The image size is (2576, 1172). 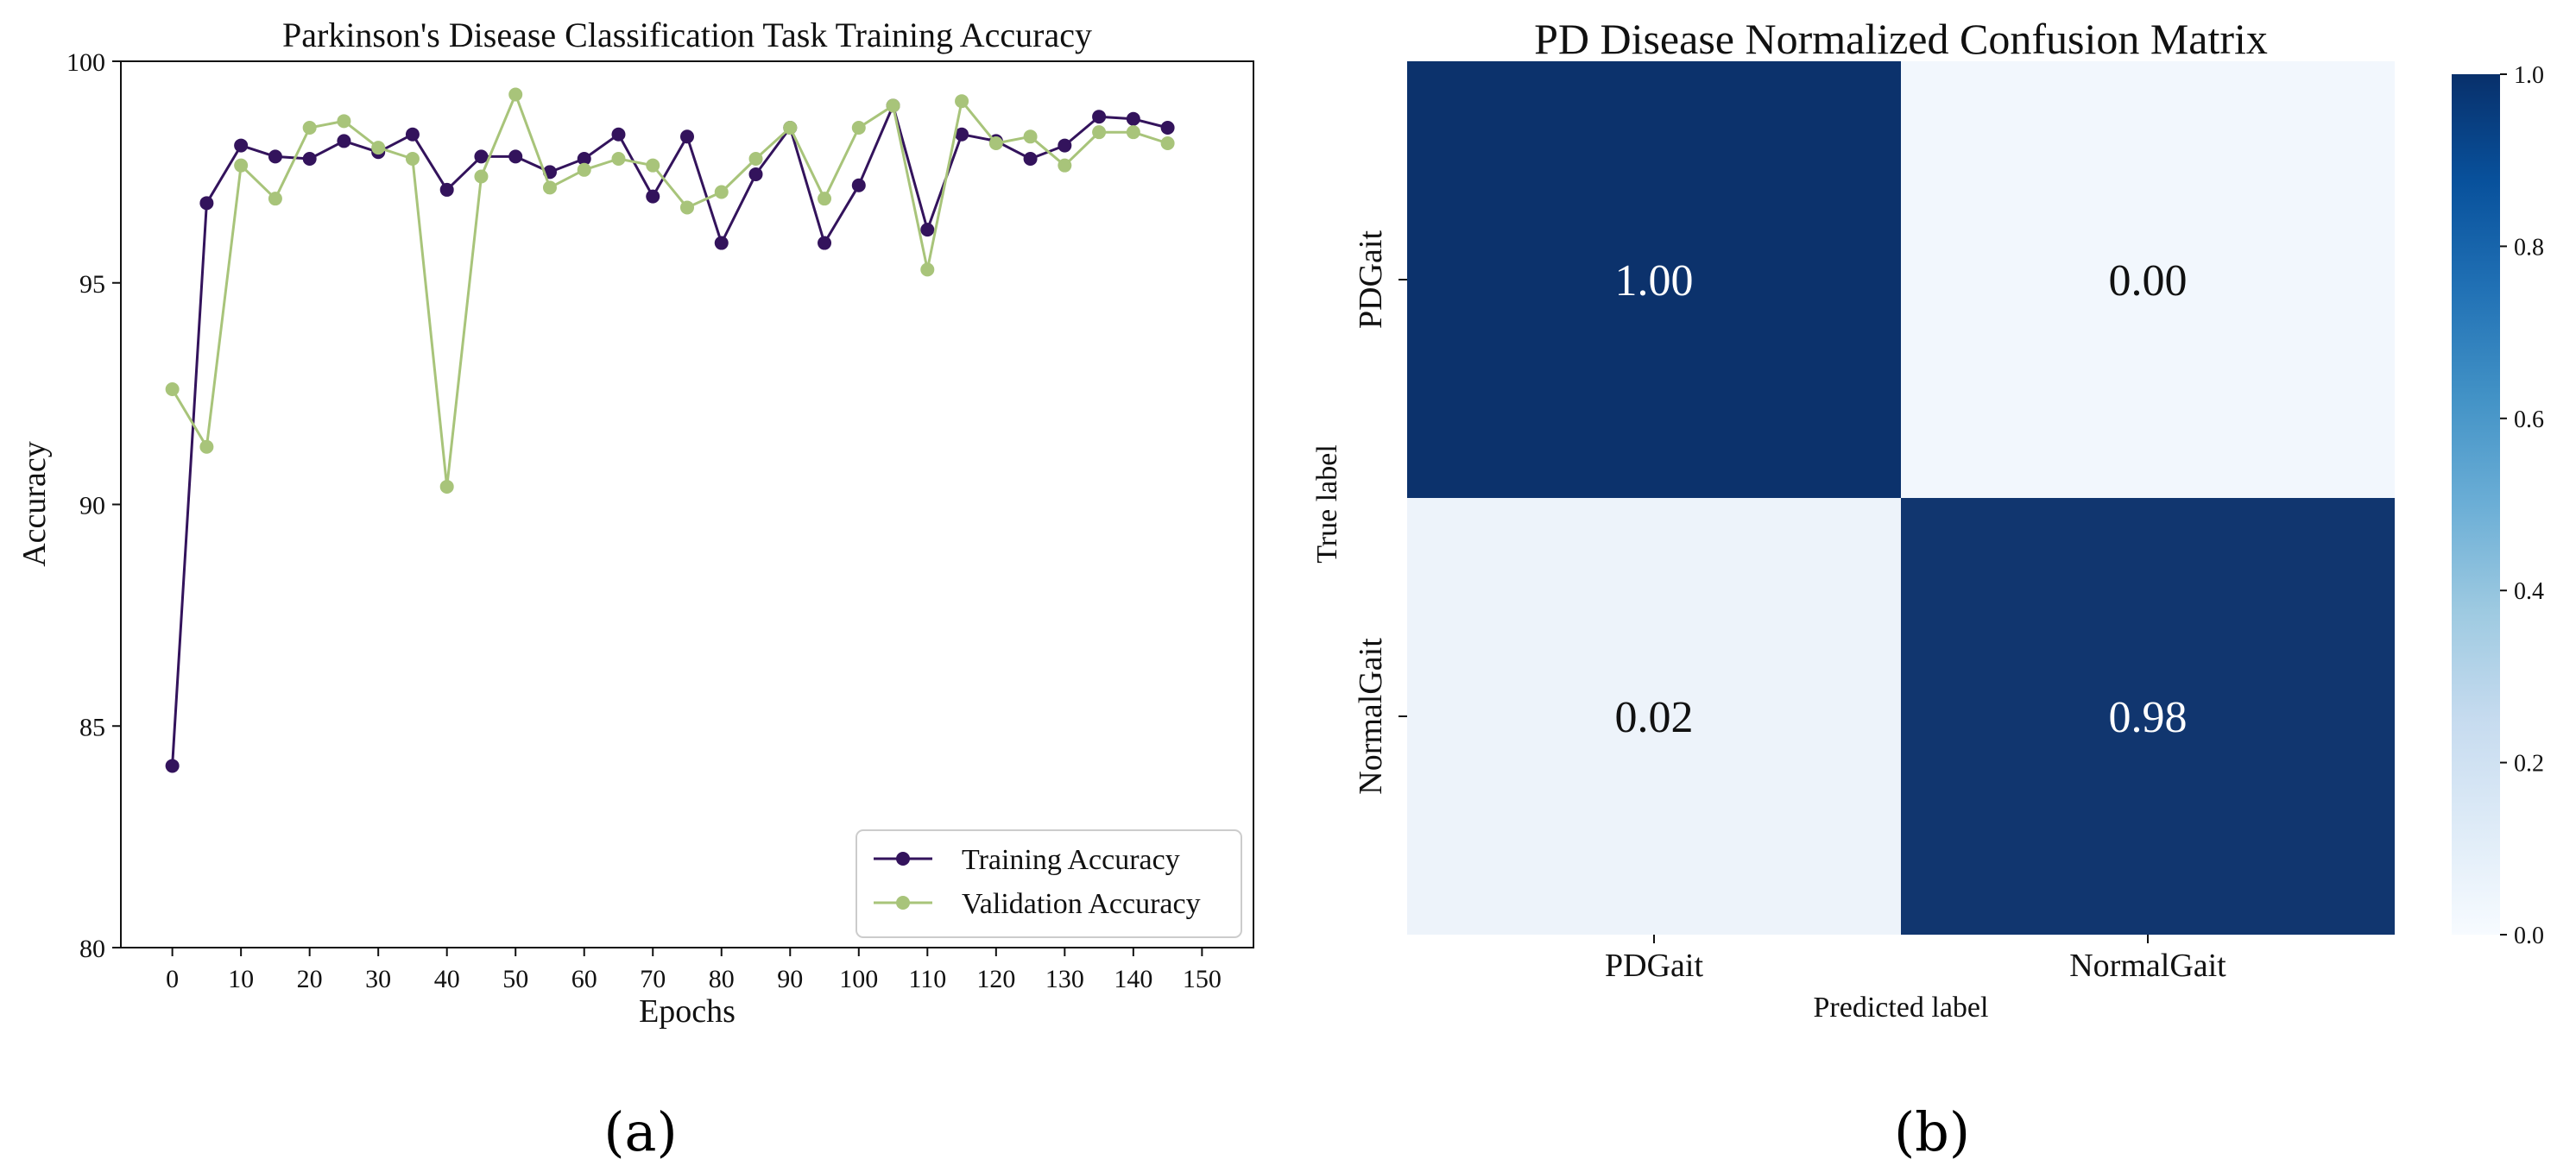 I want to click on x-tick-label: 40, so click(x=447, y=979).